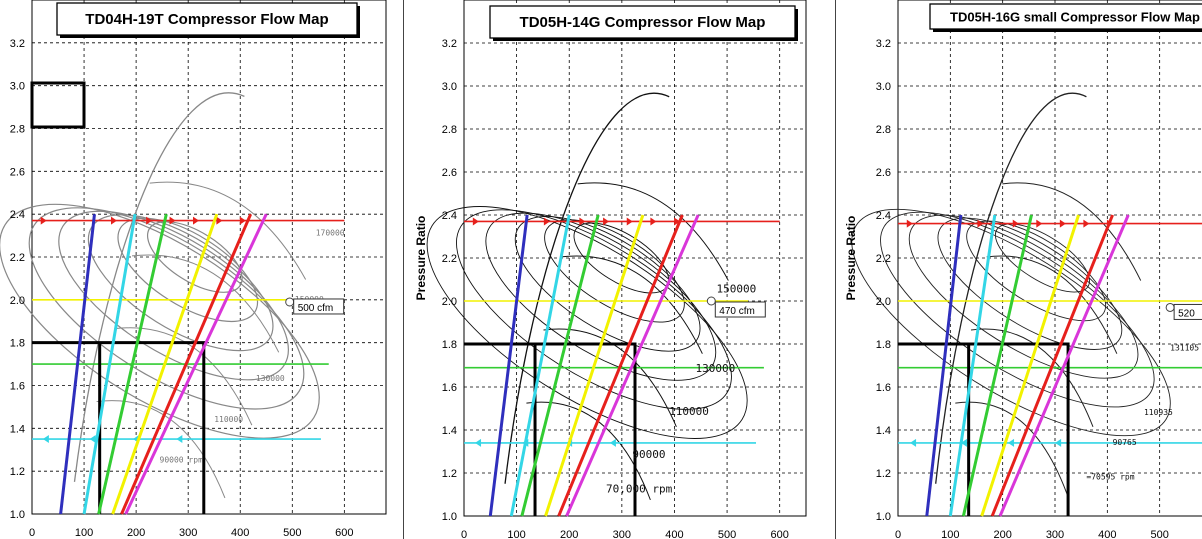 The image size is (1202, 539). What do you see at coordinates (1110, 476) in the screenshot?
I see `speed-label: =70595 rpm` at bounding box center [1110, 476].